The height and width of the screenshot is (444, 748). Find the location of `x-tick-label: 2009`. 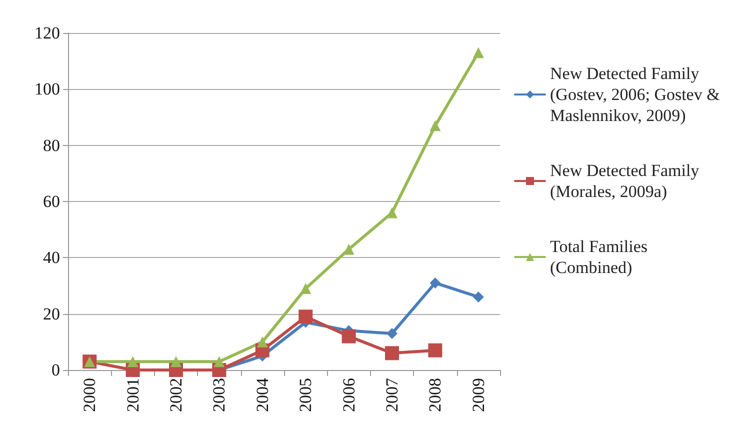

x-tick-label: 2009 is located at coordinates (478, 395).